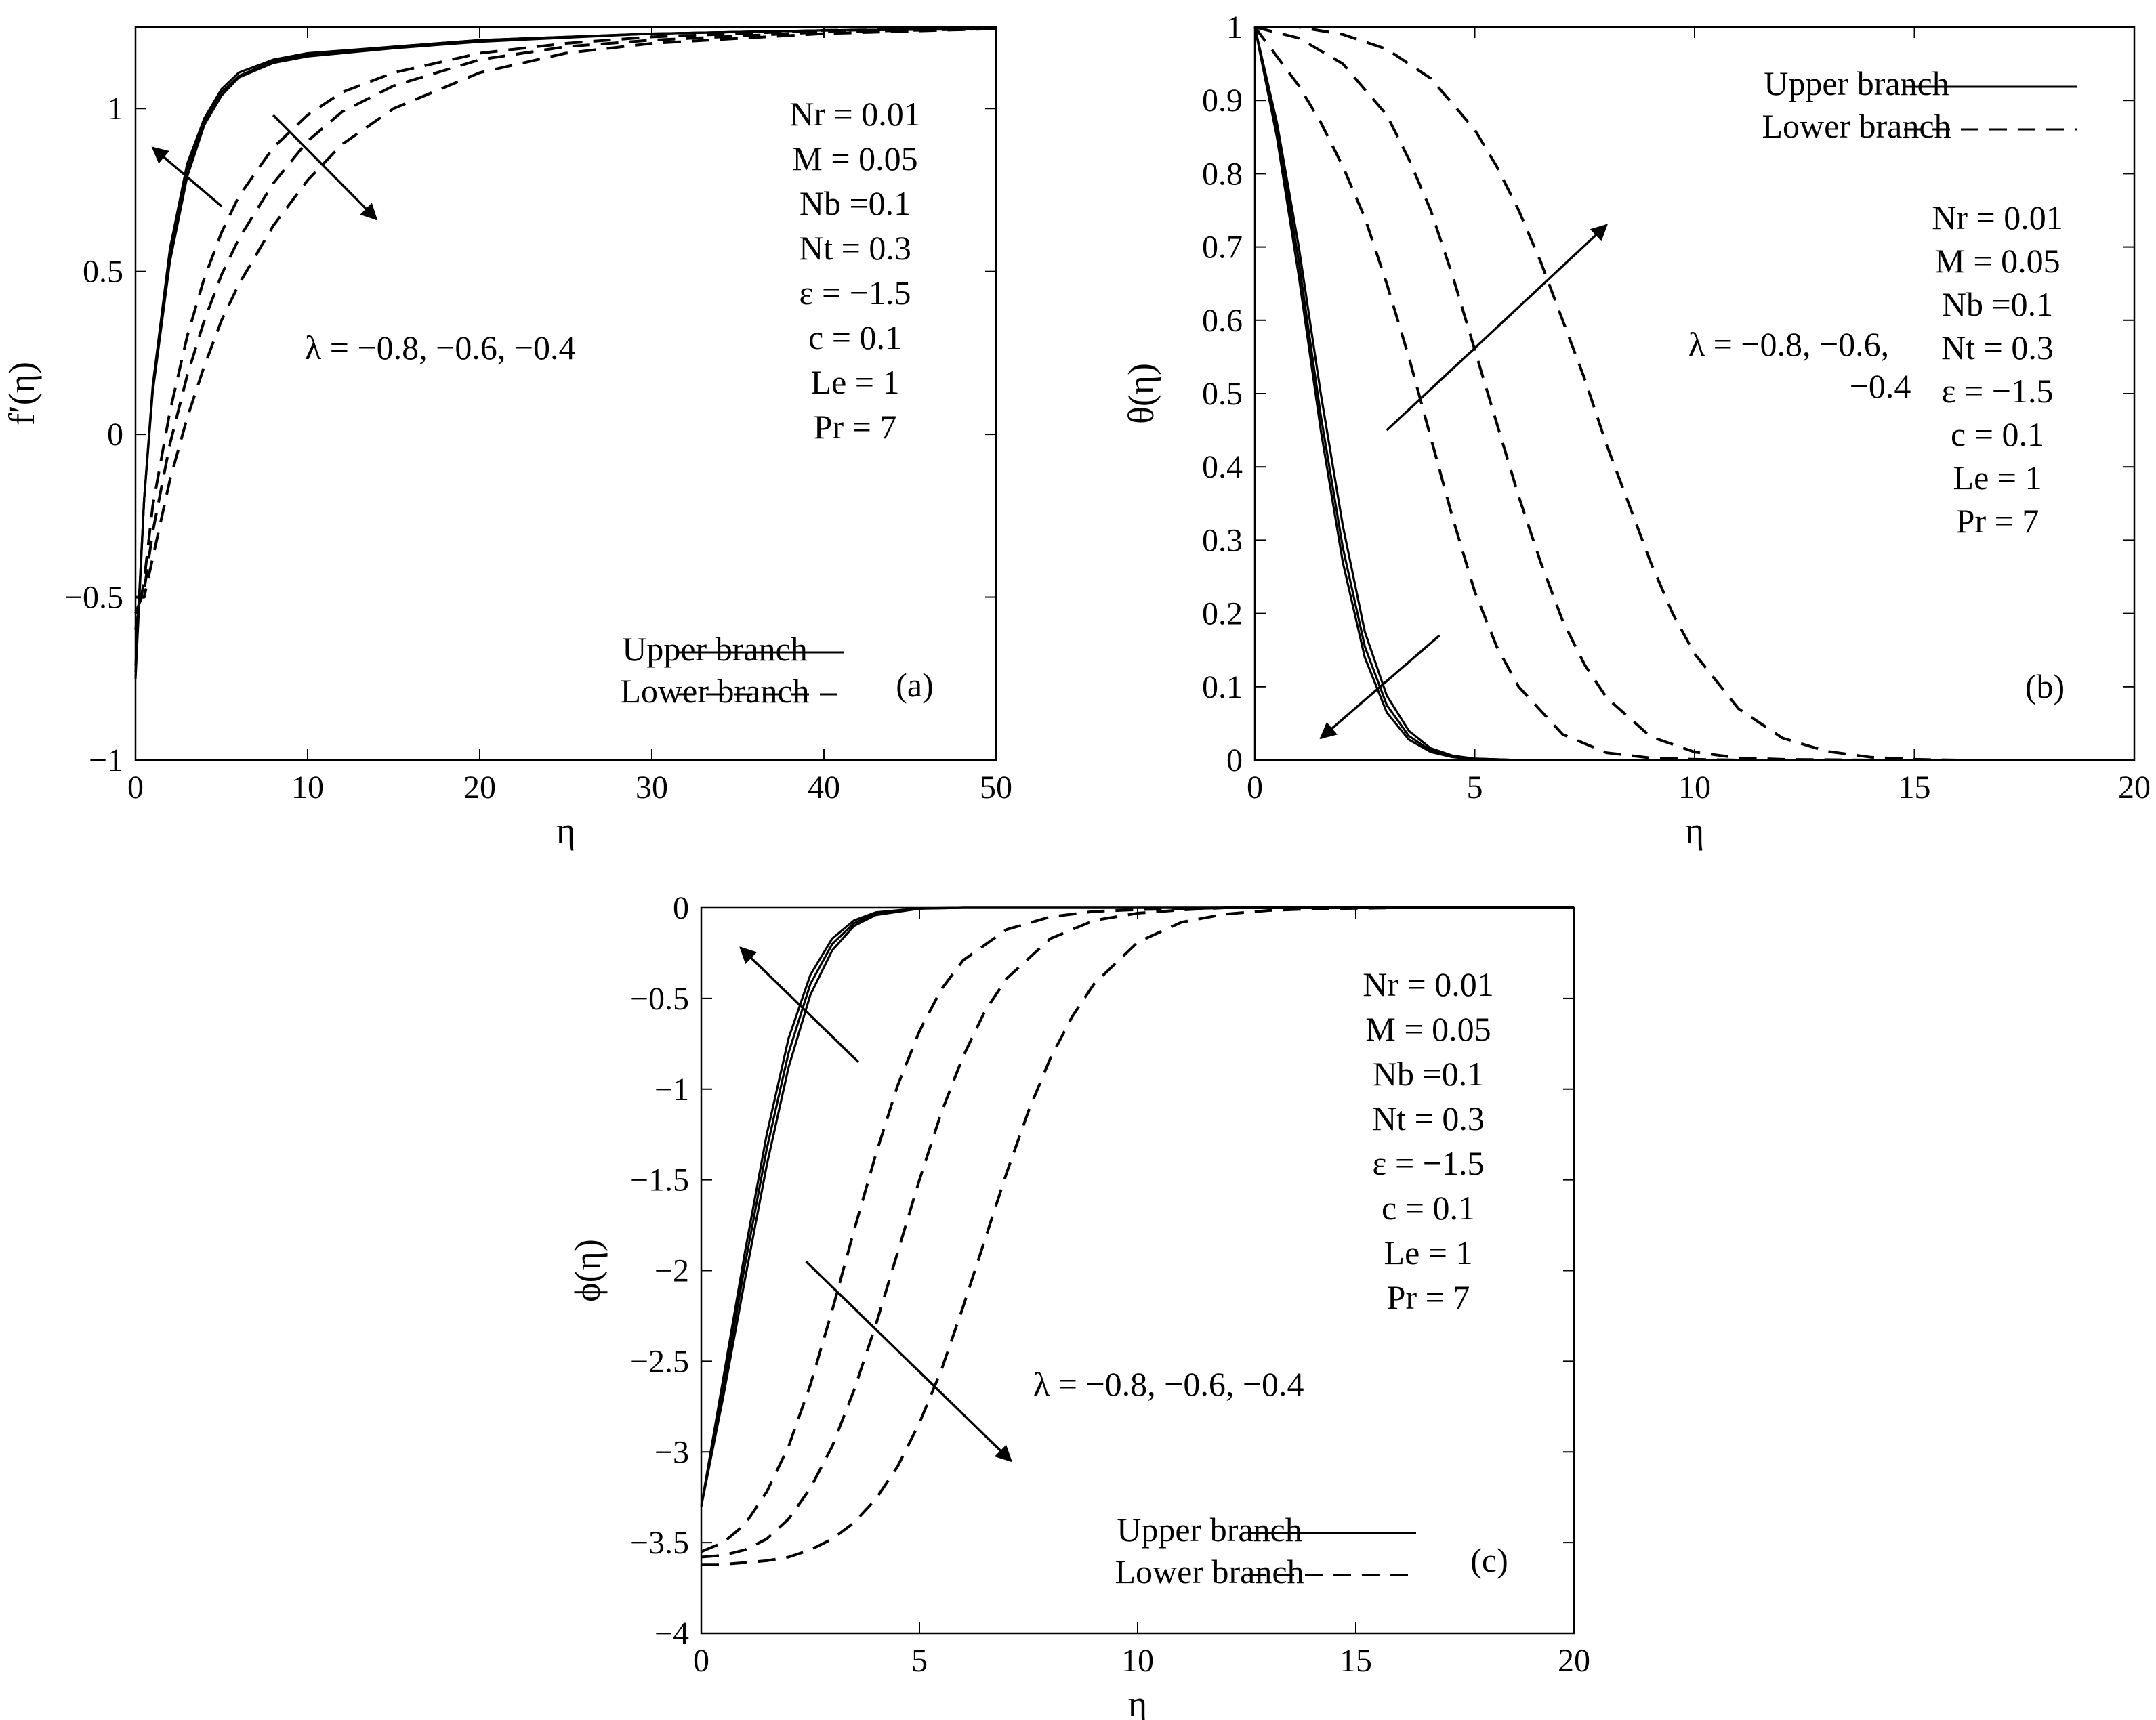 This screenshot has height=1720, width=2156. What do you see at coordinates (1222, 321) in the screenshot?
I see `y-tick-label: 0.6` at bounding box center [1222, 321].